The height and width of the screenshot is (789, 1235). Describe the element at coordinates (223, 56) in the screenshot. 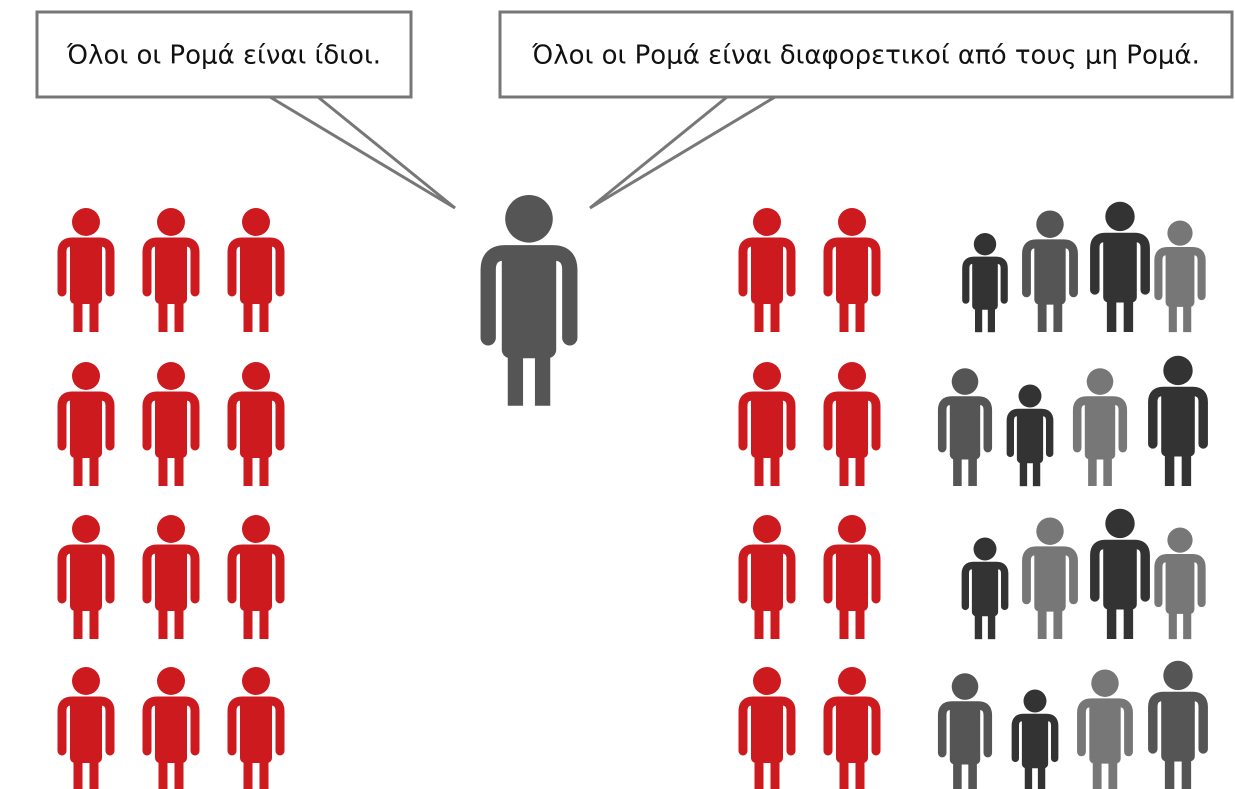

I see `bubble-text: Όλοι οι Ρομά είναι ίδιοι.` at that location.